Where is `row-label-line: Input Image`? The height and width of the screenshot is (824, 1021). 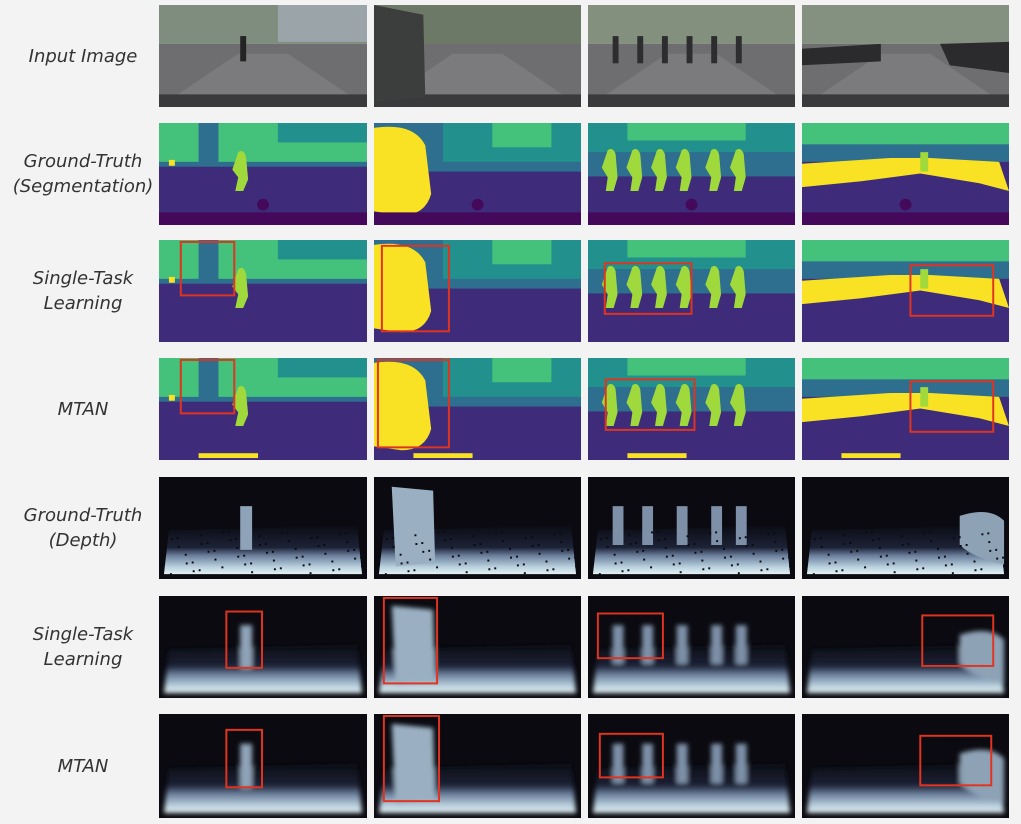
row-label-line: Input Image is located at coordinates (83, 56).